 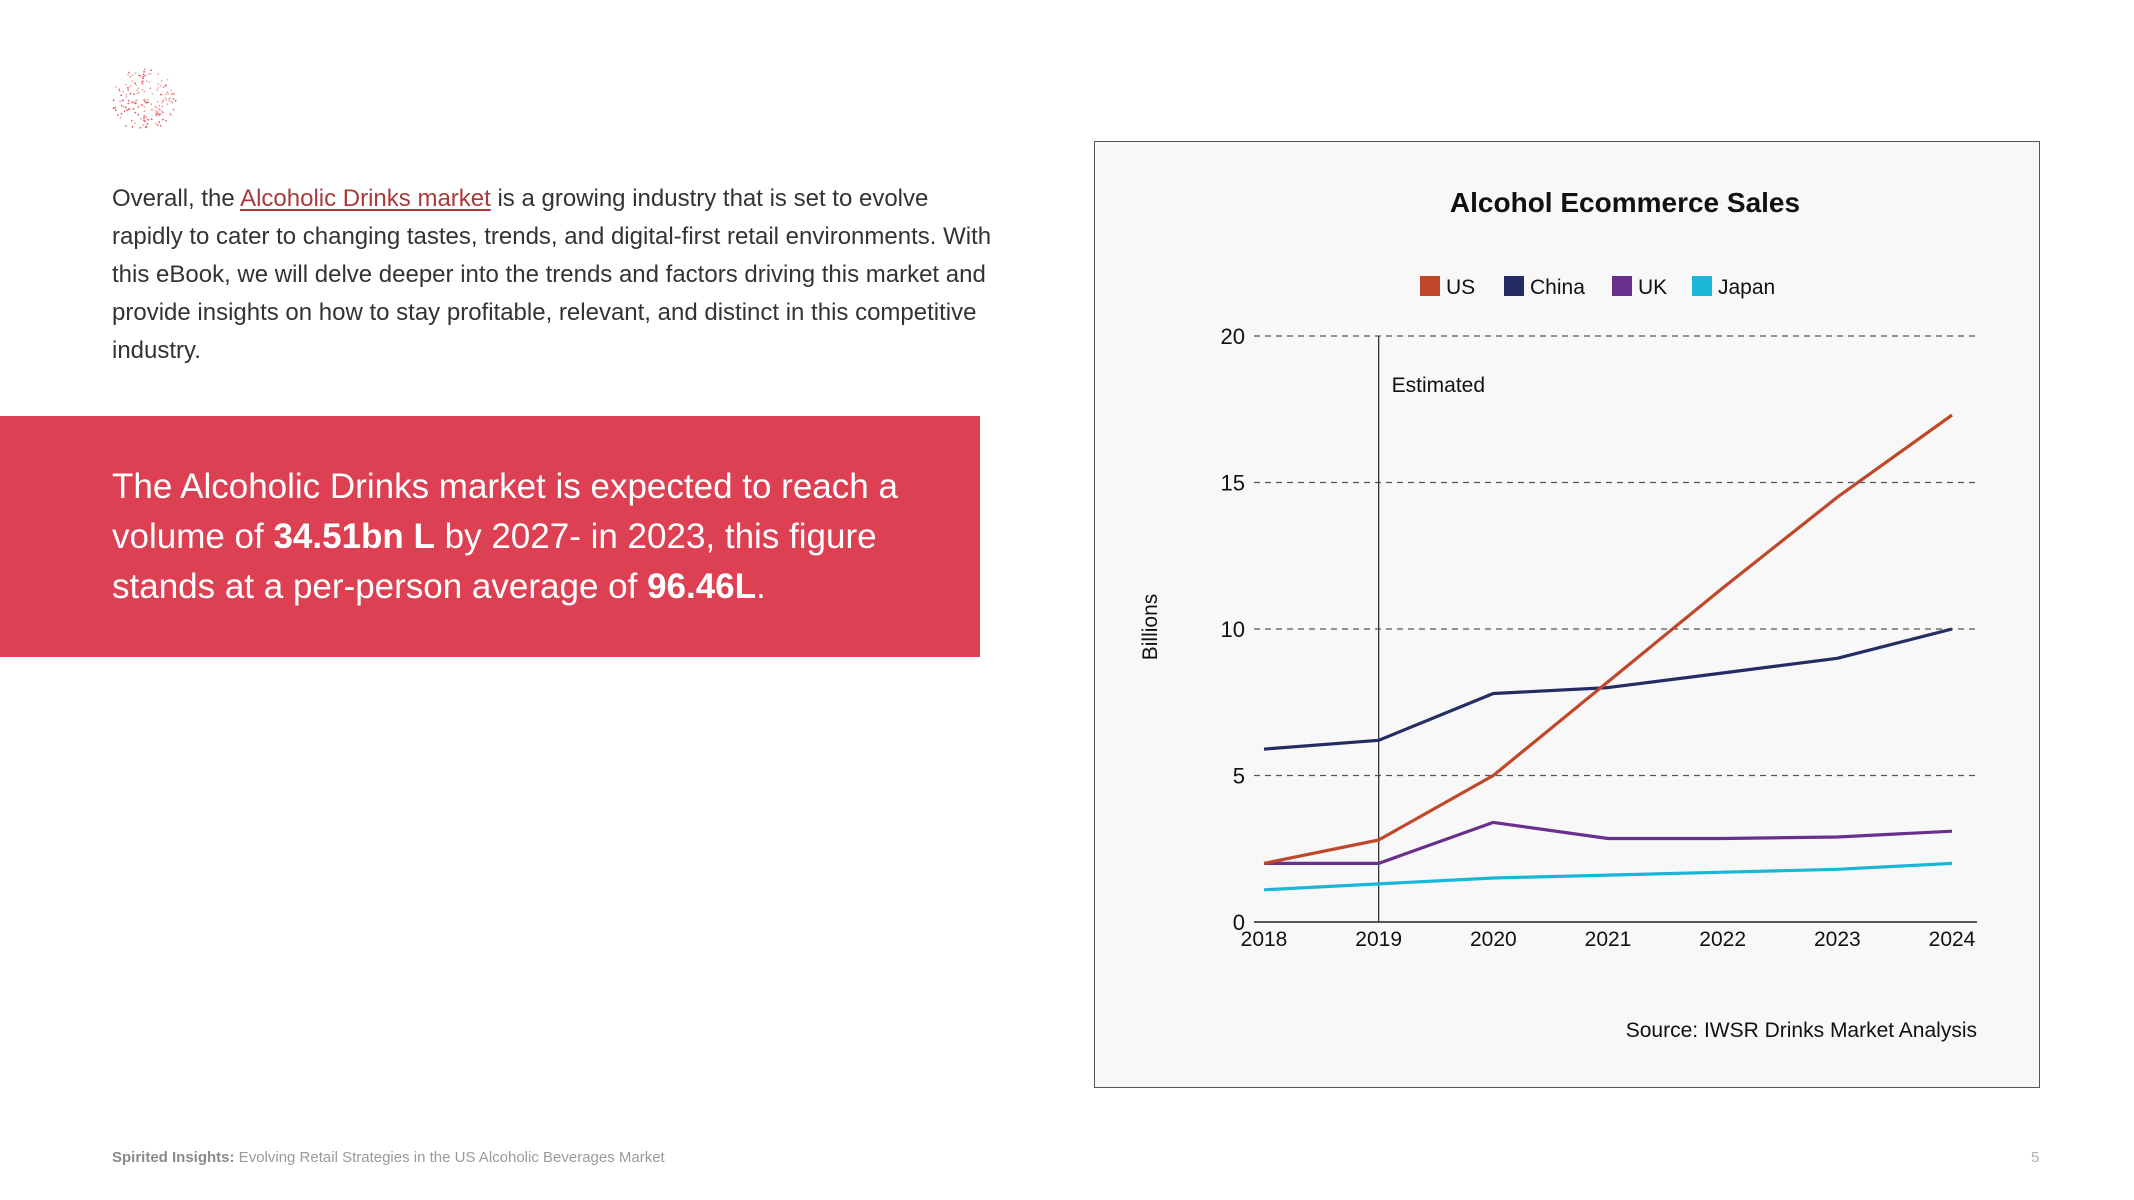 I want to click on highlight-banner, so click(x=490, y=536).